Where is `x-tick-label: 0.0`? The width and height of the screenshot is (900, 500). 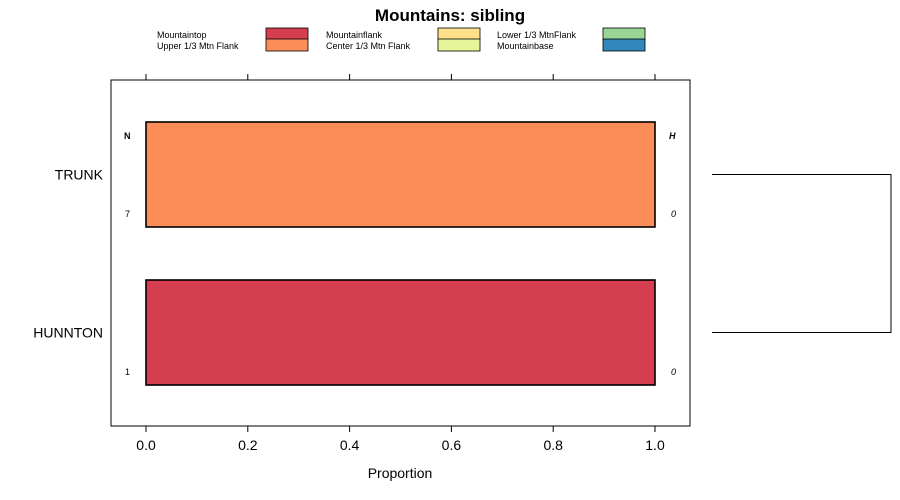
x-tick-label: 0.0 is located at coordinates (146, 445).